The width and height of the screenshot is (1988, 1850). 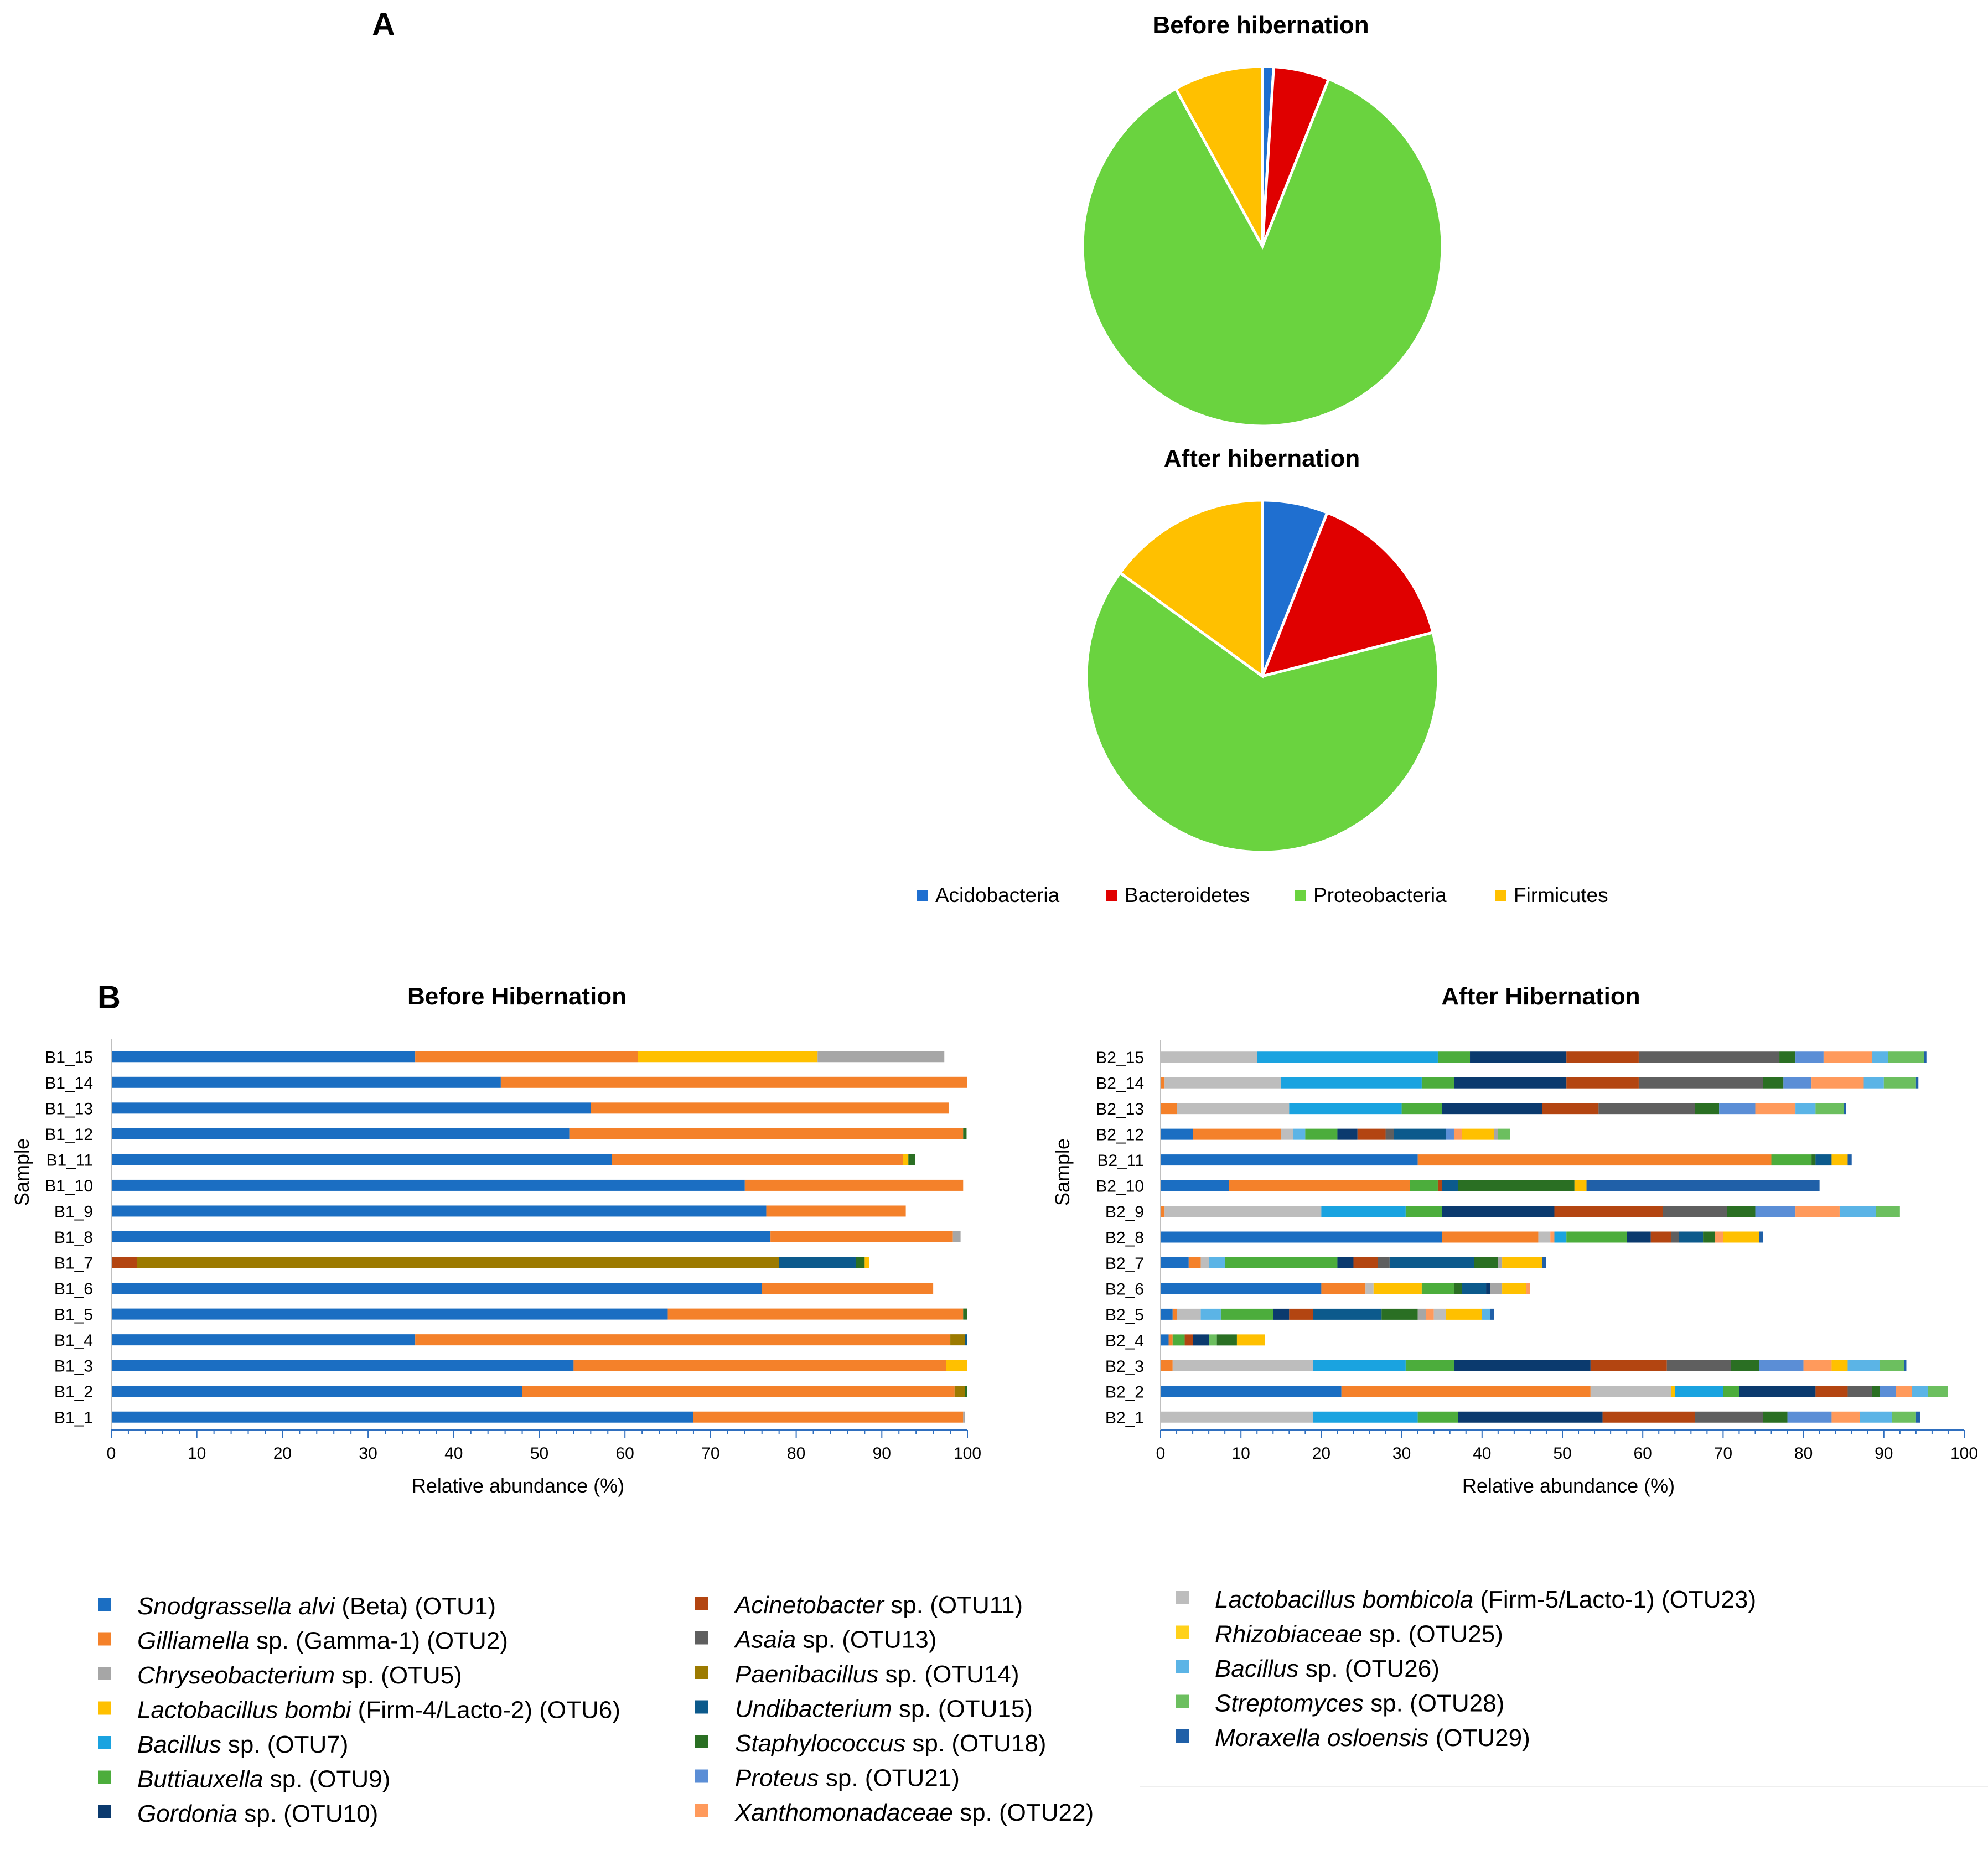 I want to click on y-tick-label: B2_12, so click(x=1120, y=1135).